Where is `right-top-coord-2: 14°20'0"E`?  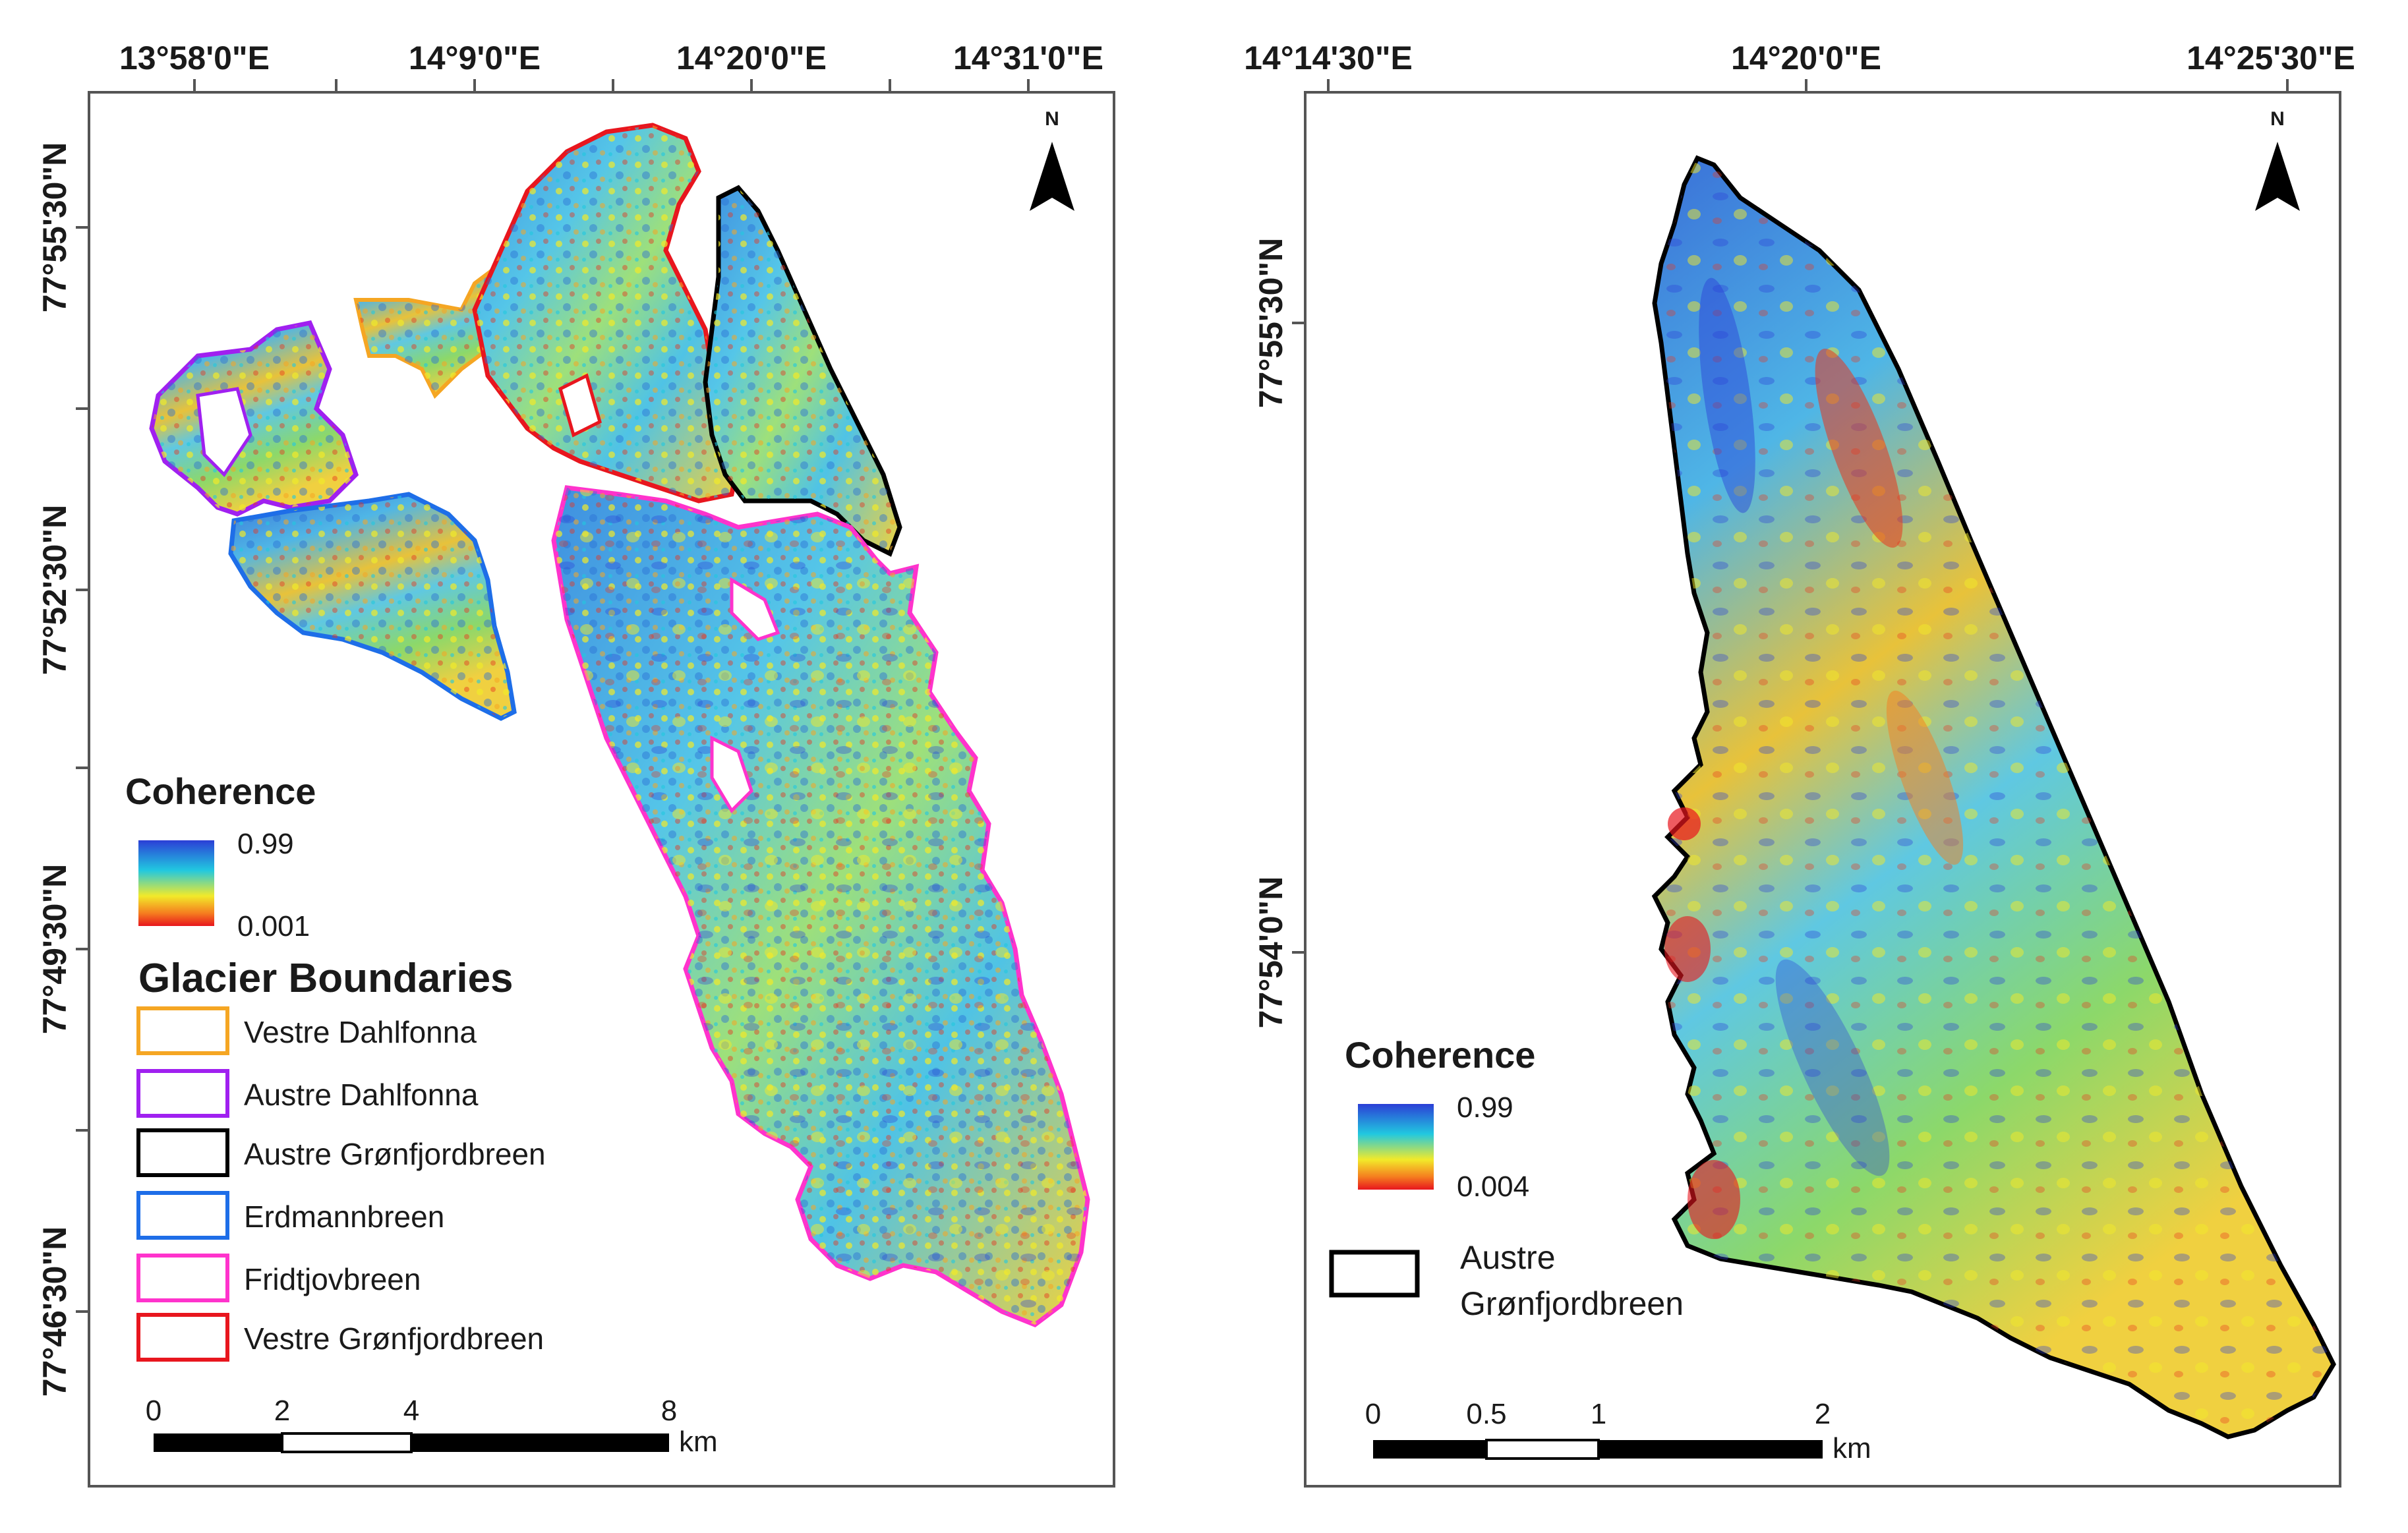
right-top-coord-2: 14°20'0"E is located at coordinates (1806, 58).